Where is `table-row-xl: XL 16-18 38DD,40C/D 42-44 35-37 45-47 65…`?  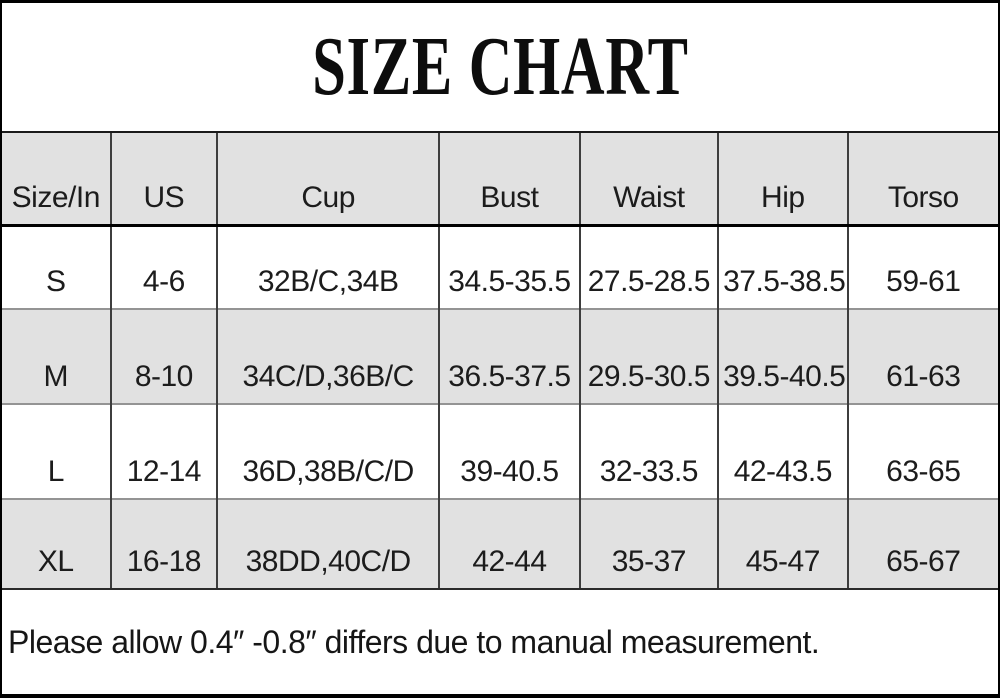 table-row-xl: XL 16-18 38DD,40C/D 42-44 35-37 45-47 65… is located at coordinates (500, 543).